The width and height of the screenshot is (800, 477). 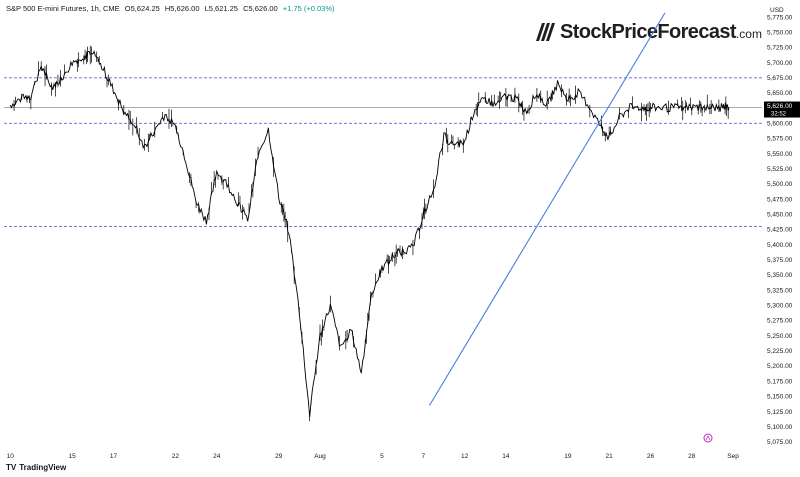 I want to click on marker-icon, so click(x=708, y=438).